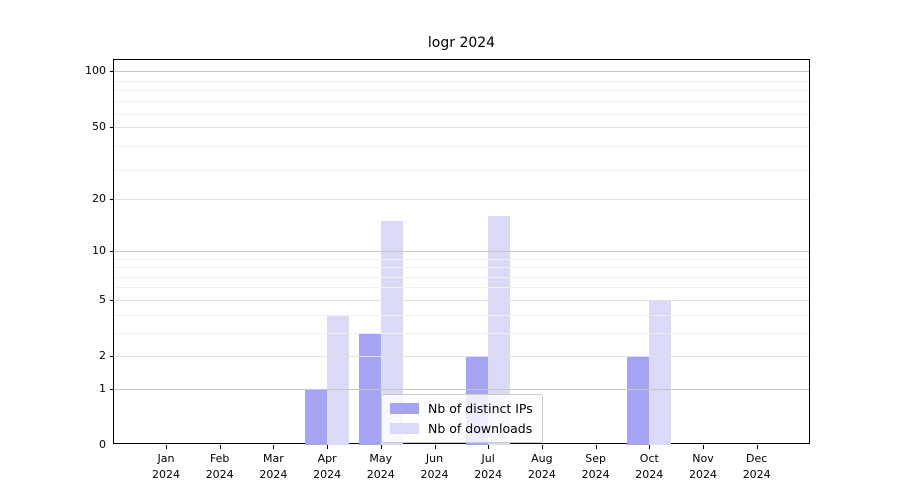 This screenshot has height=500, width=900. Describe the element at coordinates (99, 250) in the screenshot. I see `y-tick-label: 10` at that location.